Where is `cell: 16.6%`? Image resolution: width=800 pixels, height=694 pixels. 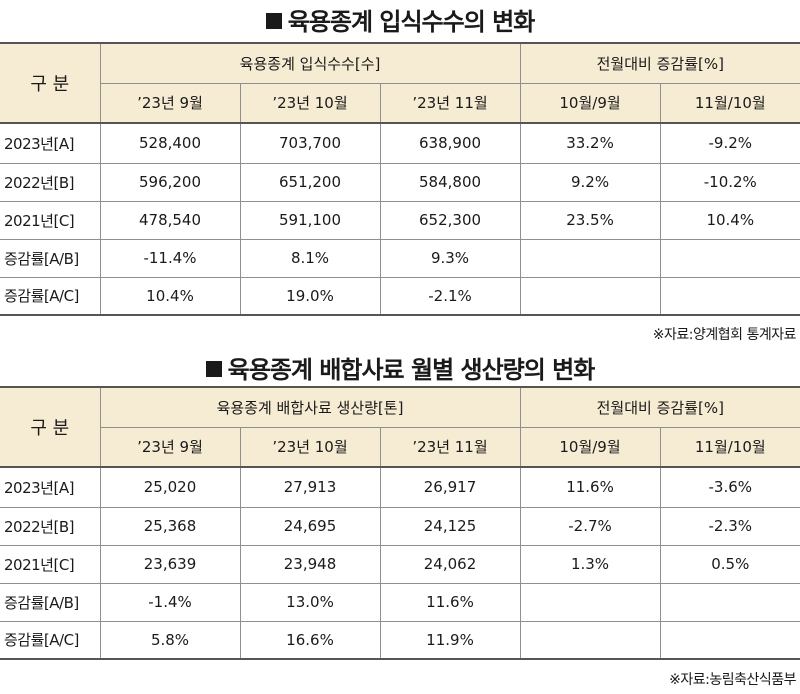
cell: 16.6% is located at coordinates (310, 640).